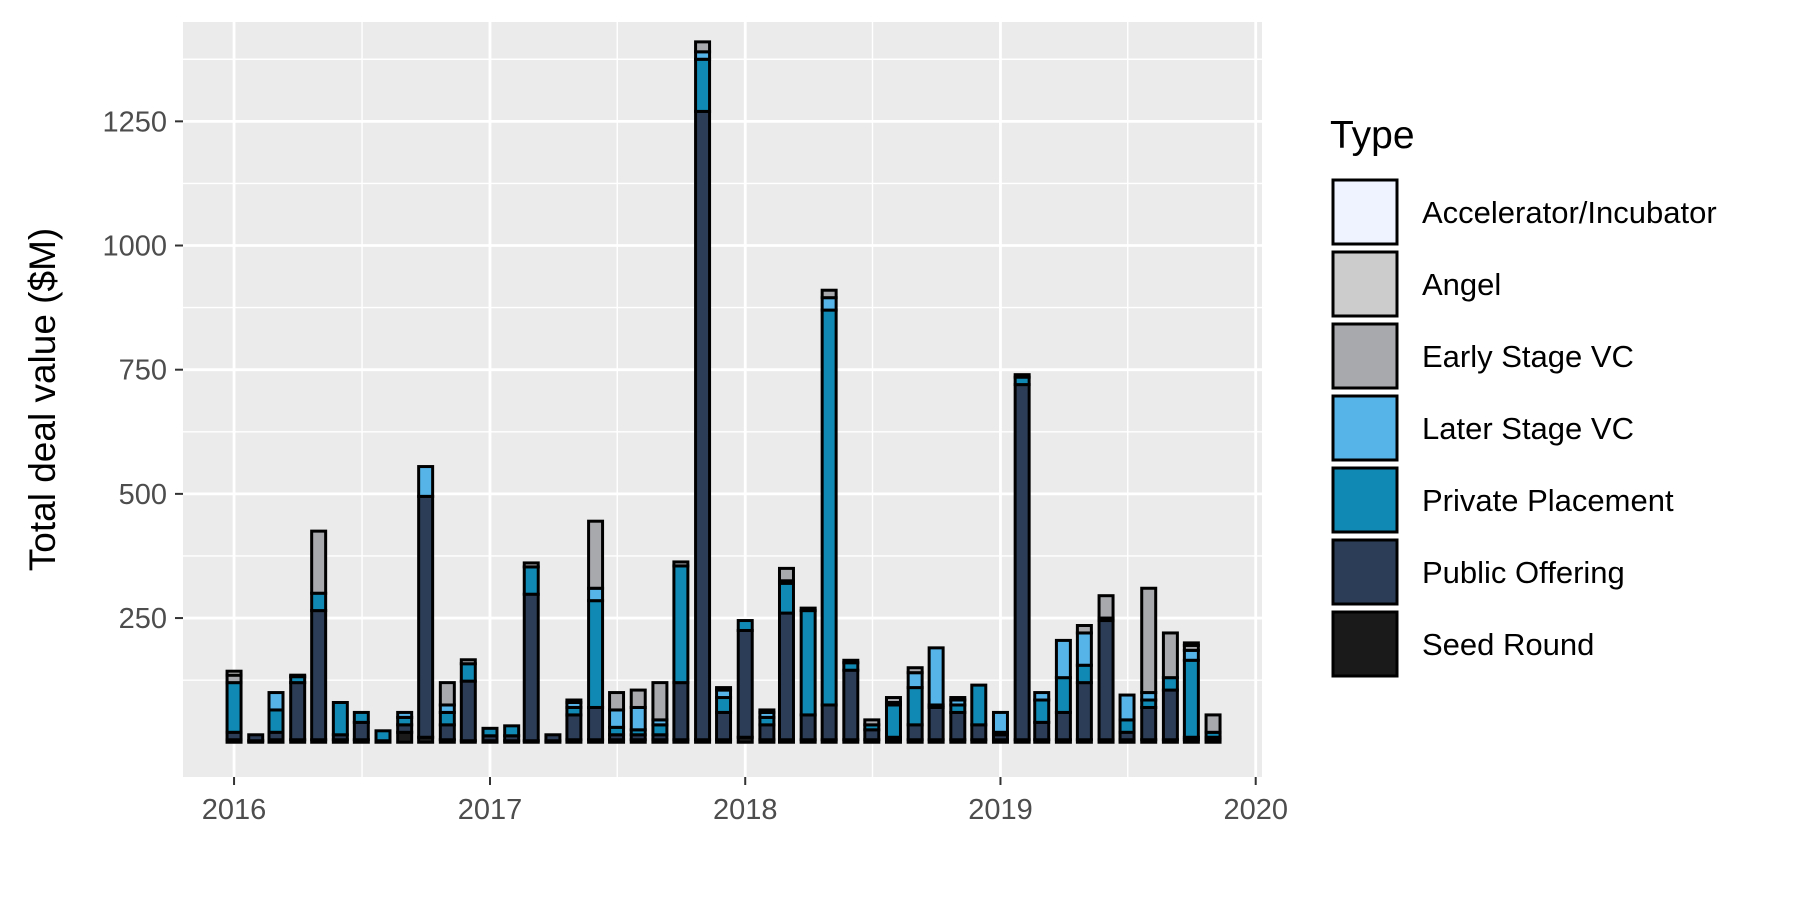 The image size is (1800, 900). Describe the element at coordinates (1528, 428) in the screenshot. I see `legend-label: Later Stage VC` at that location.